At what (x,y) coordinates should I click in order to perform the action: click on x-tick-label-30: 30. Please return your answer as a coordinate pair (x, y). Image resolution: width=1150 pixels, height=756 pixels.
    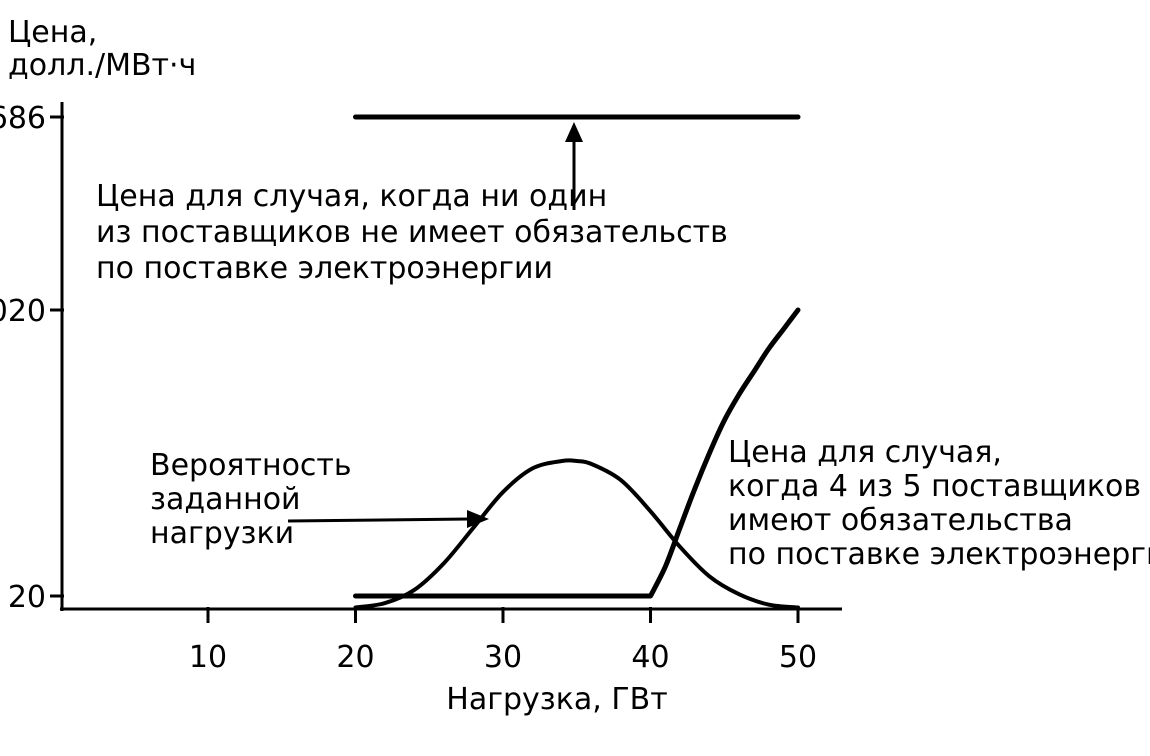
    Looking at the image, I should click on (503, 657).